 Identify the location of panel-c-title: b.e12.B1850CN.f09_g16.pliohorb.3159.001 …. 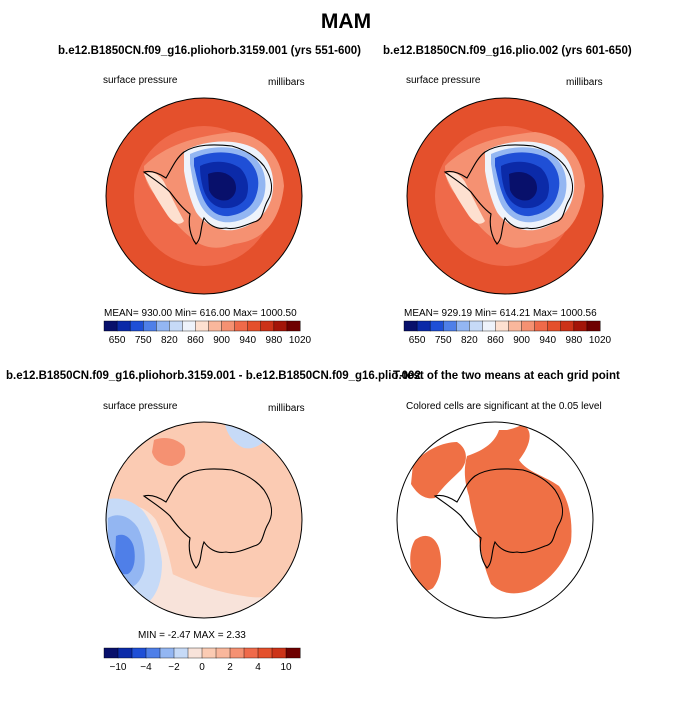
(213, 376).